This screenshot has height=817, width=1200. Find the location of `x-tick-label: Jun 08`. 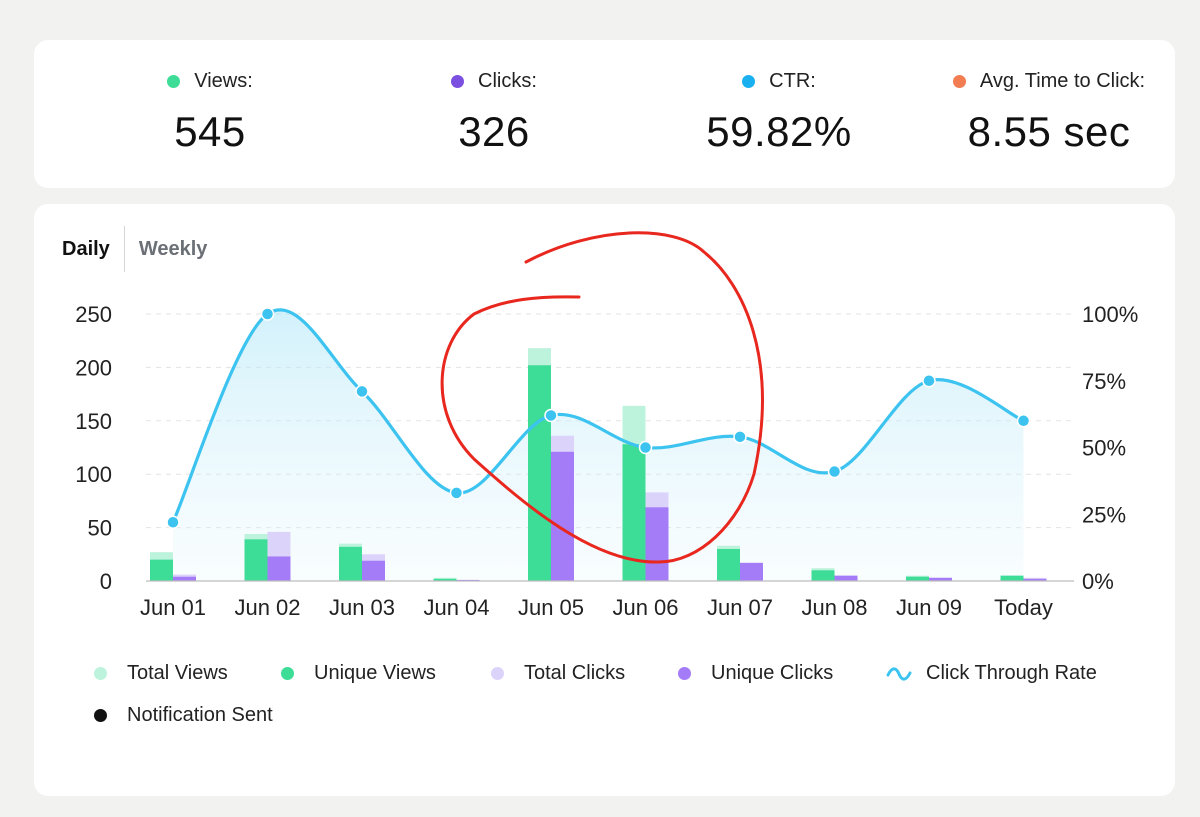

x-tick-label: Jun 08 is located at coordinates (834, 607).